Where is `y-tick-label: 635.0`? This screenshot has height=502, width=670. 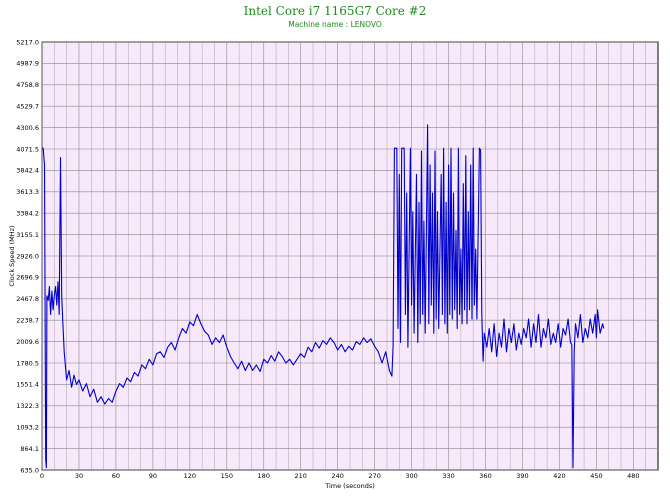 y-tick-label: 635.0 is located at coordinates (29, 470).